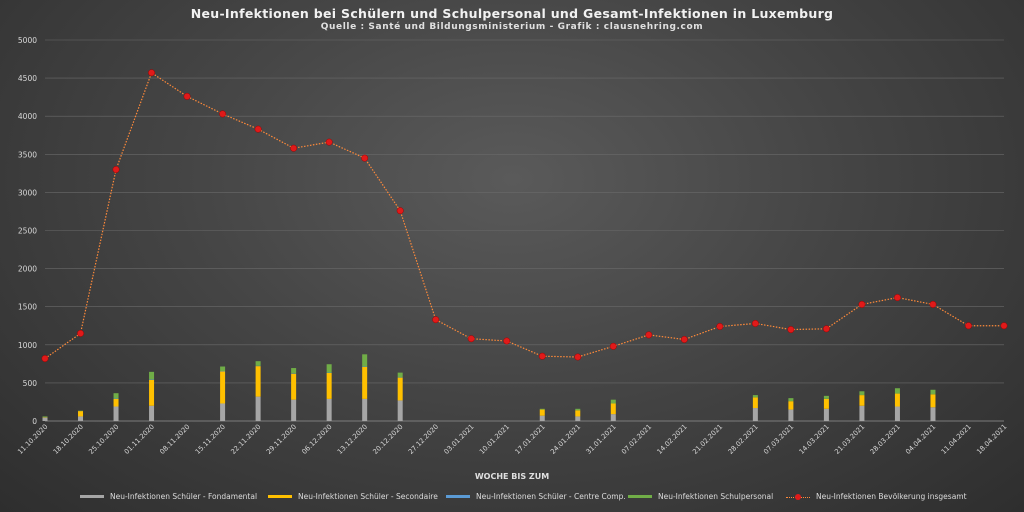  I want to click on legend-label: Neu-Infektionen Schüler - Fondamental, so click(184, 496).